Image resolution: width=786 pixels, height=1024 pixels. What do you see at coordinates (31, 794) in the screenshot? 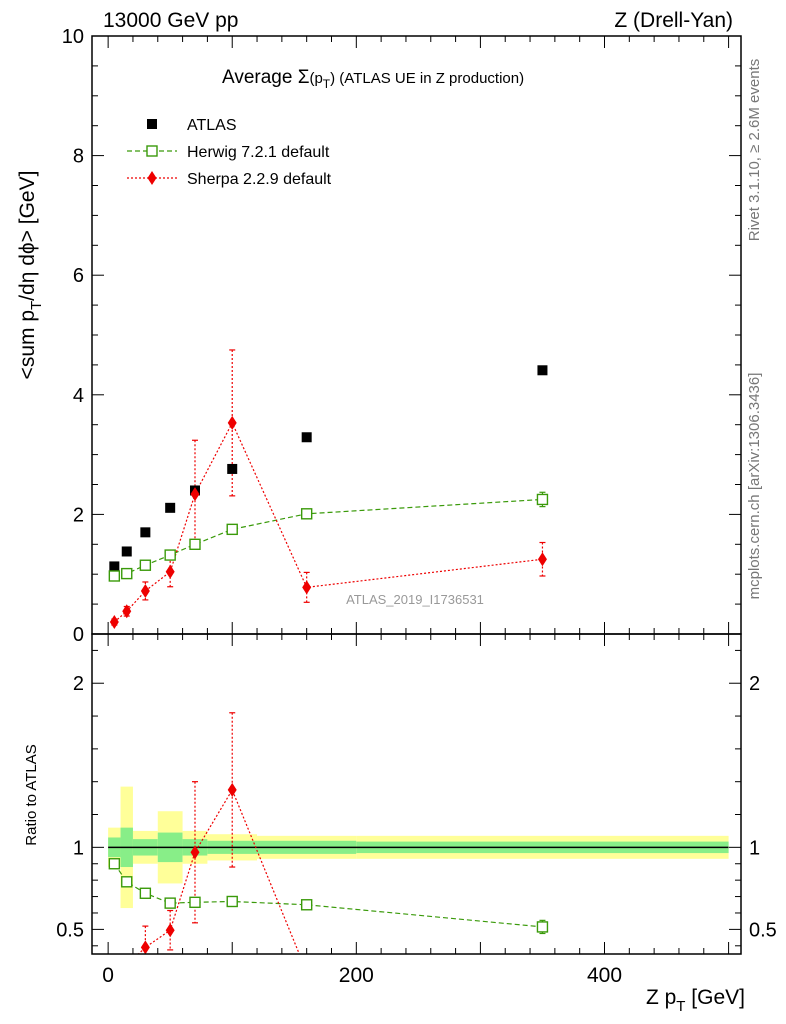
I see `ratio-y-axis-label: Ratio to ATLAS` at bounding box center [31, 794].